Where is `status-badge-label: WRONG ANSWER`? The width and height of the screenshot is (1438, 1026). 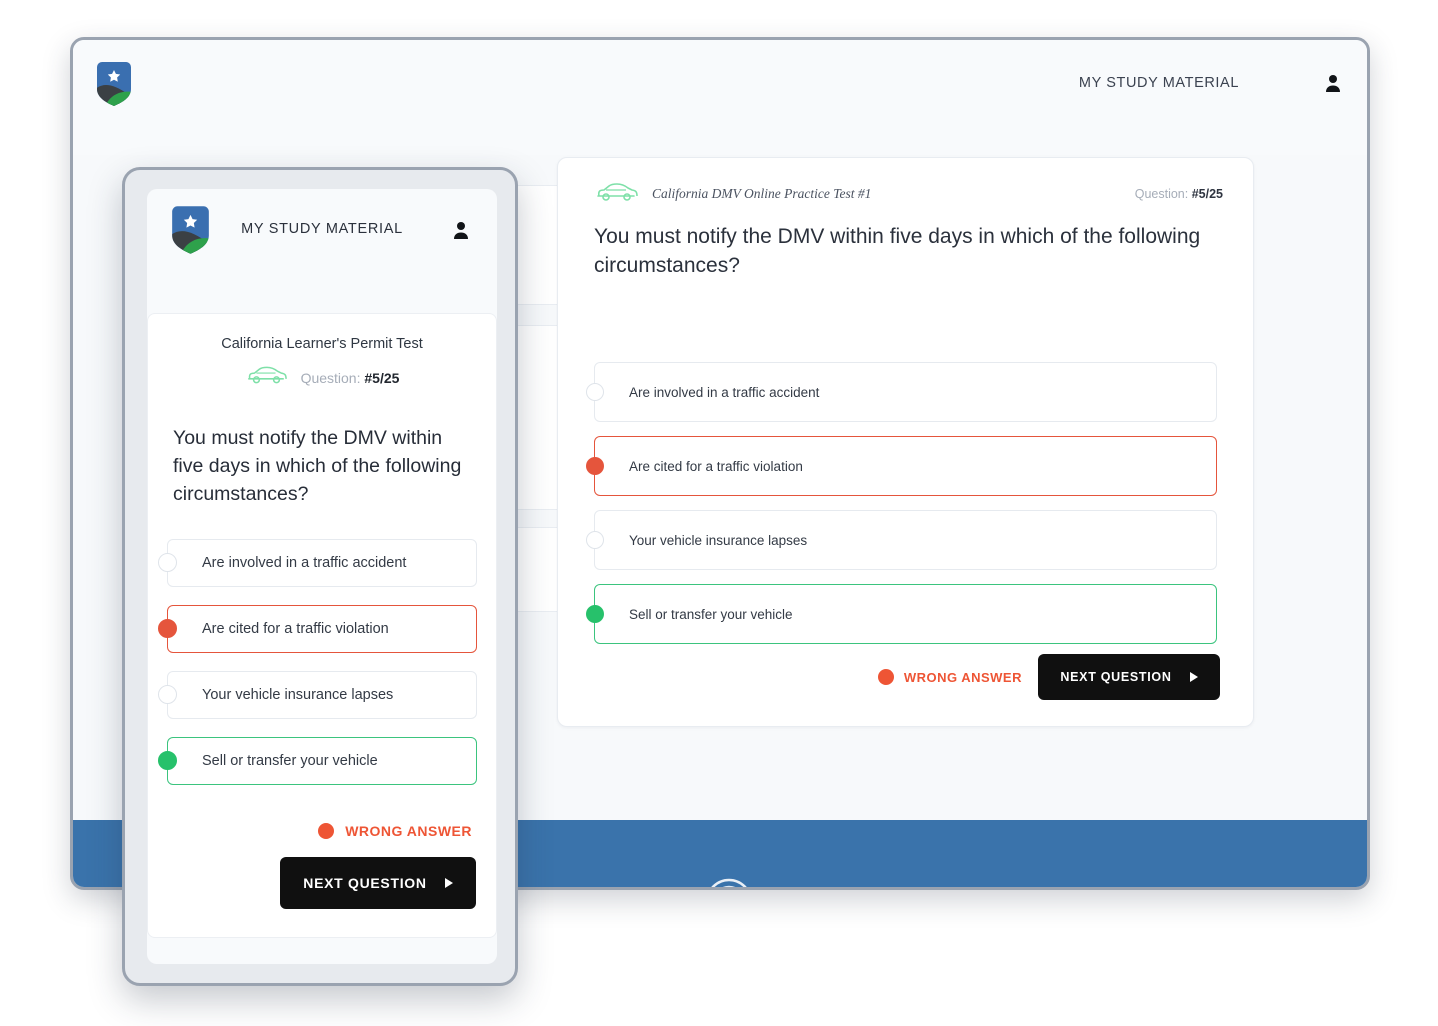 status-badge-label: WRONG ANSWER is located at coordinates (962, 677).